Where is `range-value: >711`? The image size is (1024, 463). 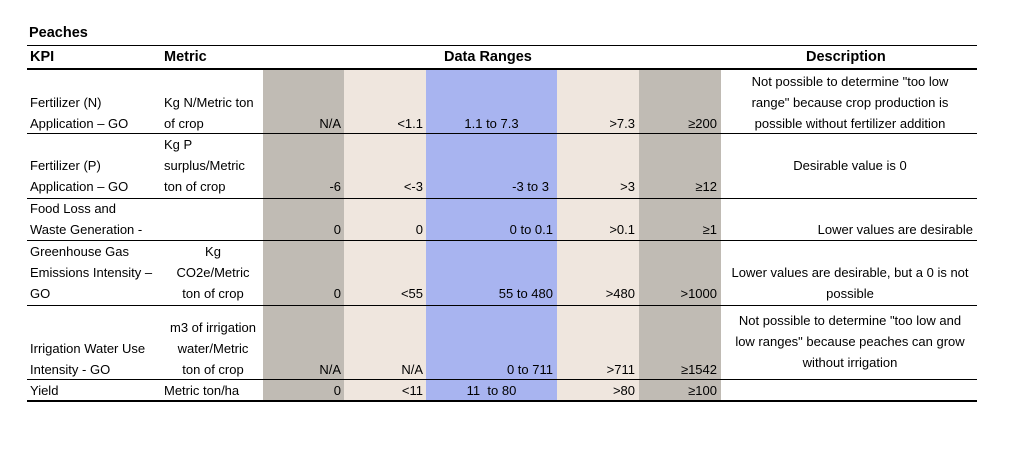
range-value: >711 is located at coordinates (620, 369).